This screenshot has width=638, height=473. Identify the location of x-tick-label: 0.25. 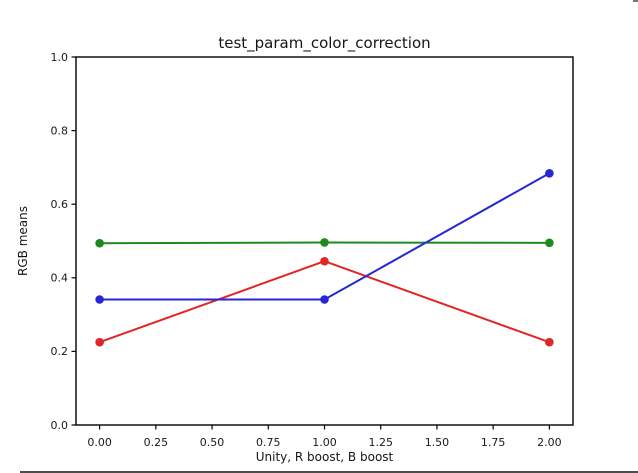
(156, 442).